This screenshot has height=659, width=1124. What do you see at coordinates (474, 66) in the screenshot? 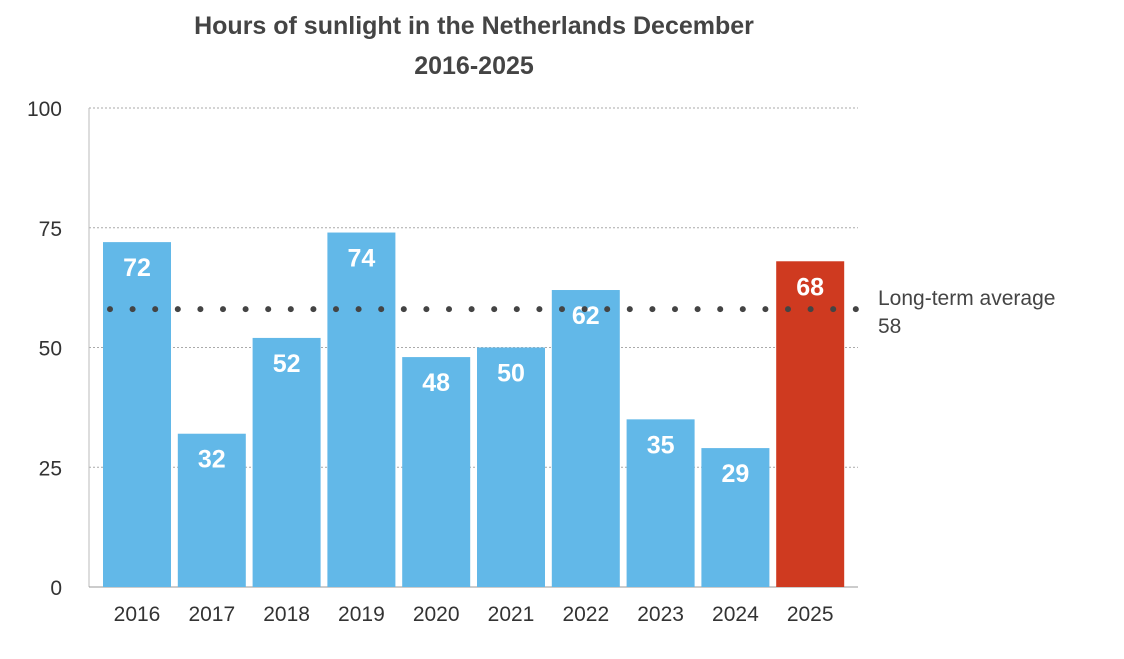
I see `chart-title-line-2: 2016-2025` at bounding box center [474, 66].